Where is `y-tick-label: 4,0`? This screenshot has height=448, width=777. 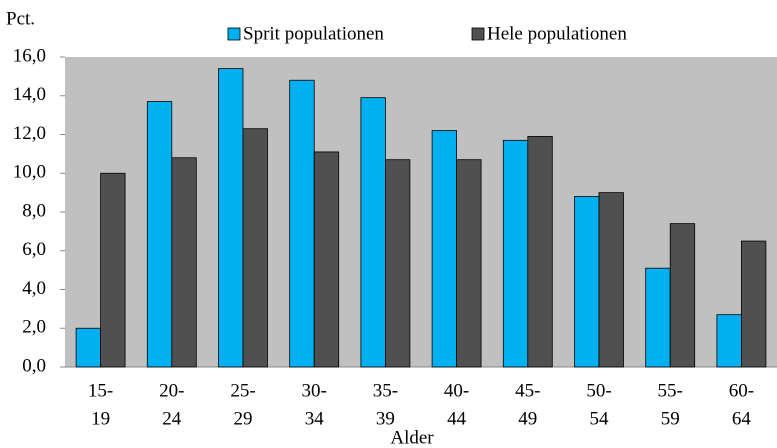 y-tick-label: 4,0 is located at coordinates (34, 288).